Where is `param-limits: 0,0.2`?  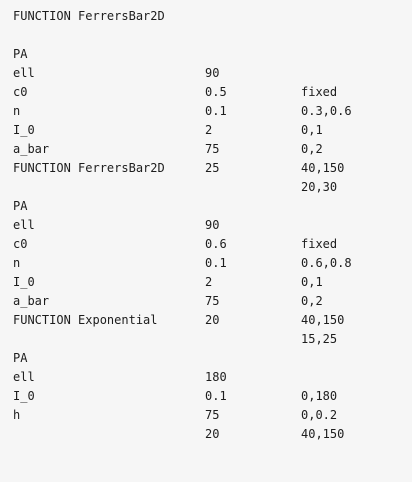
param-limits: 0,0.2 is located at coordinates (319, 415).